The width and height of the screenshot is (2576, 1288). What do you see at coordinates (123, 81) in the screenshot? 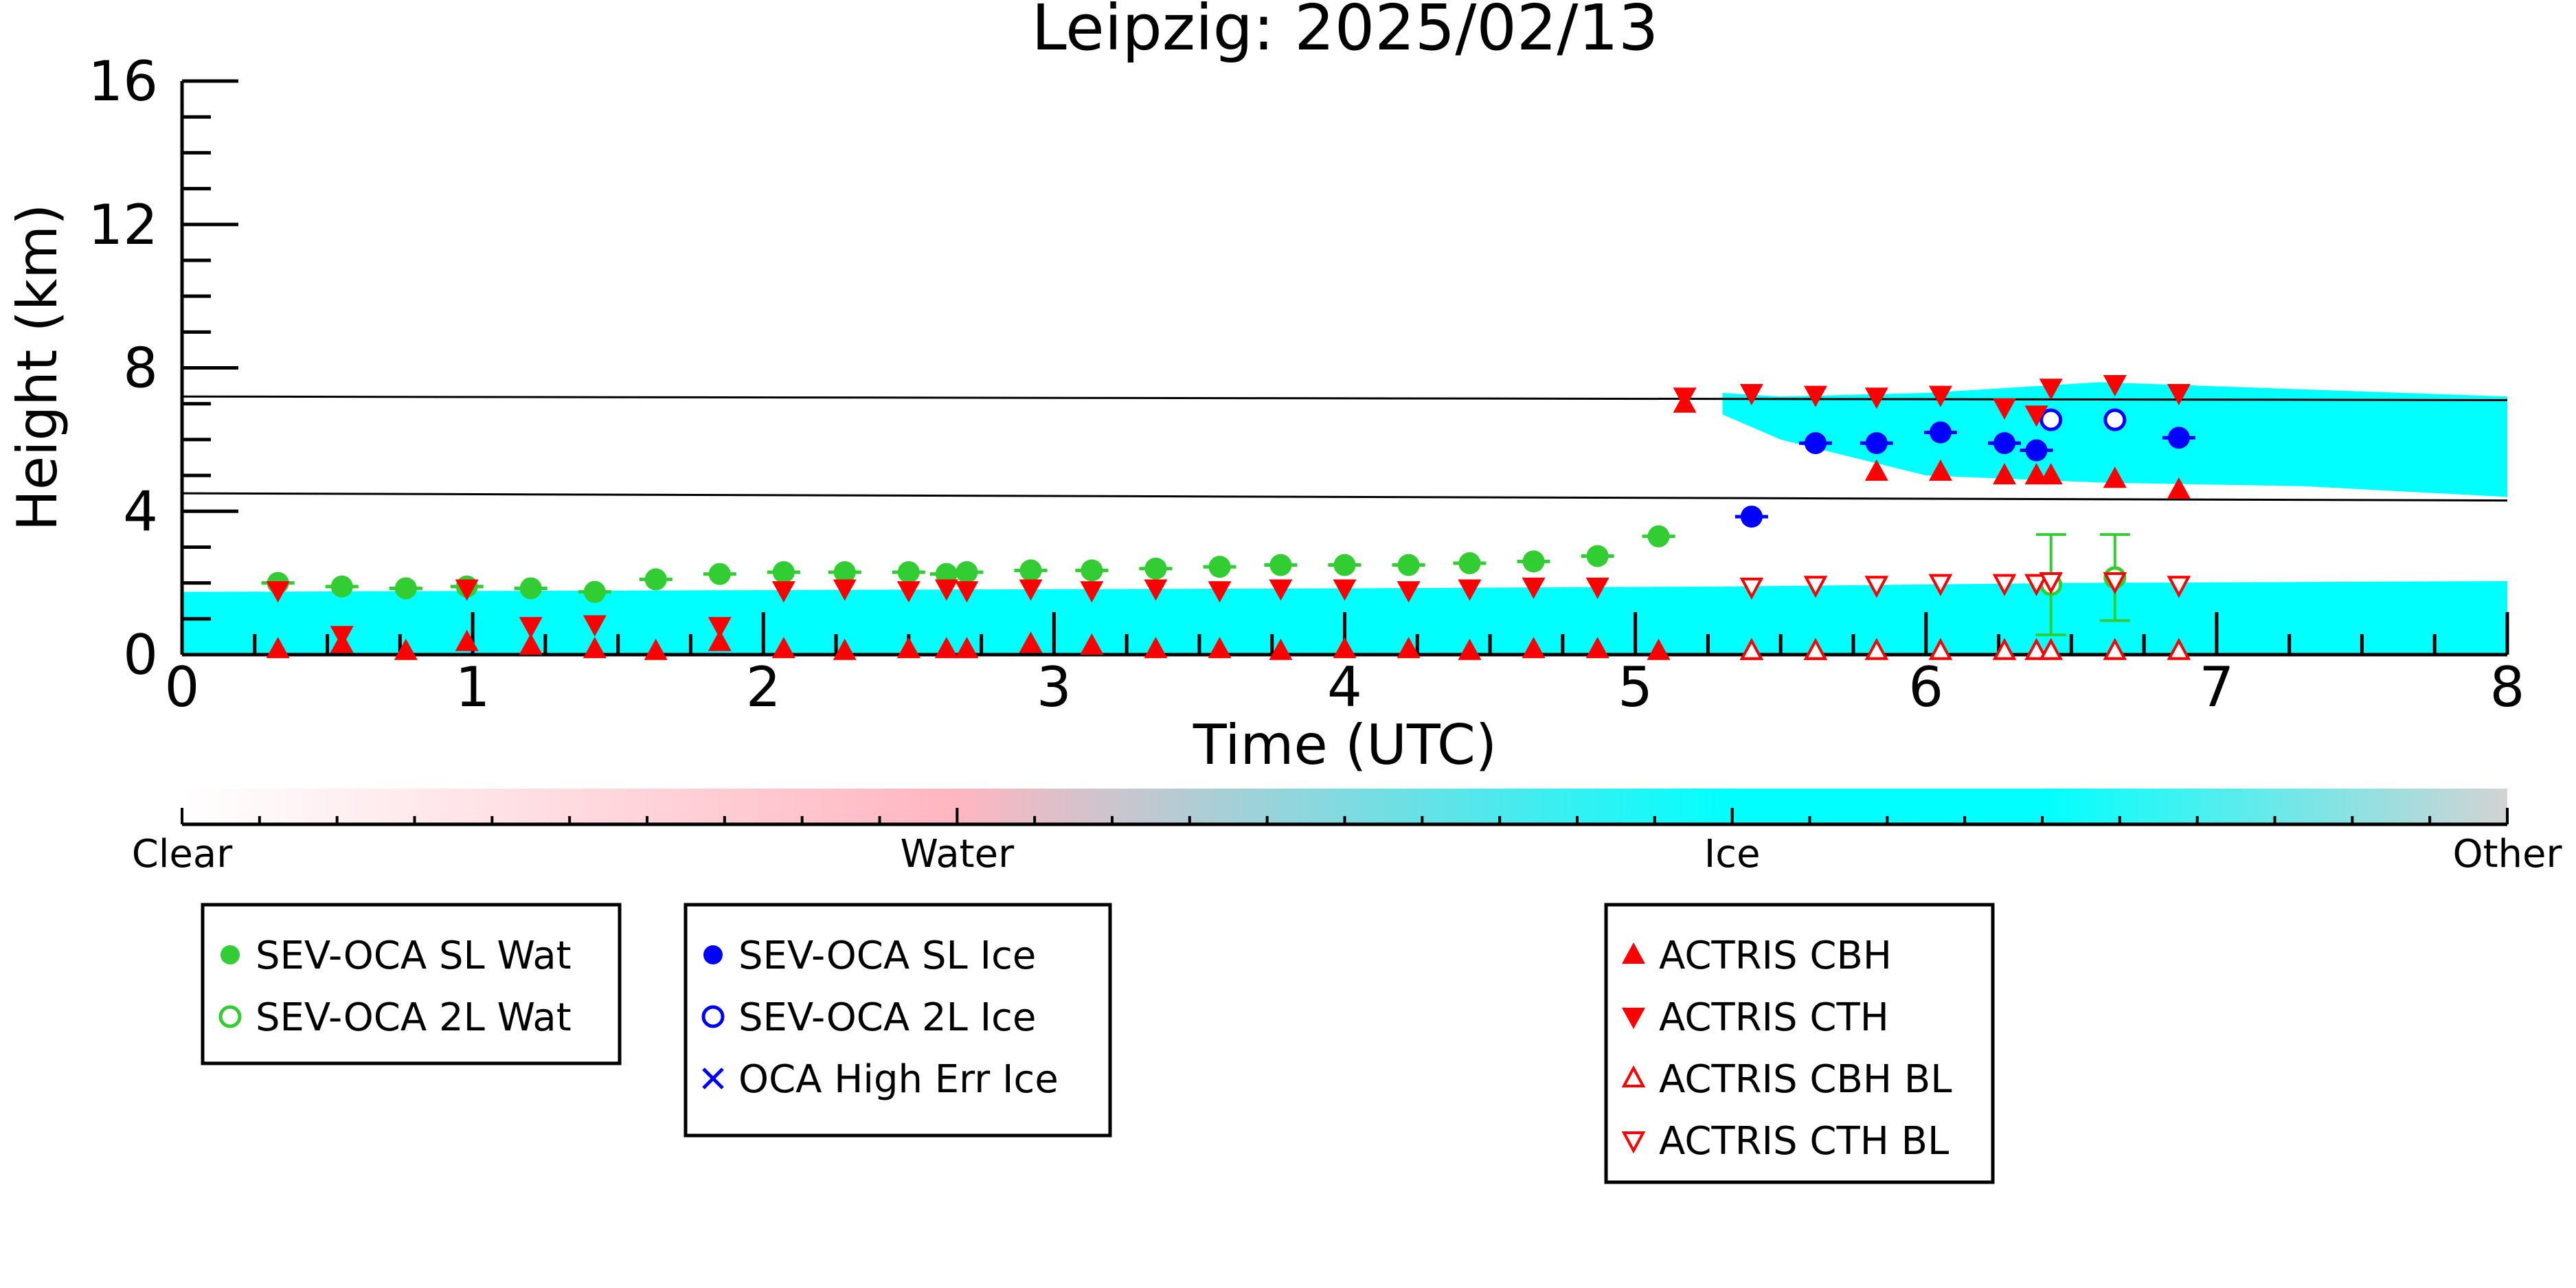
I see `y-tick-label: 16` at bounding box center [123, 81].